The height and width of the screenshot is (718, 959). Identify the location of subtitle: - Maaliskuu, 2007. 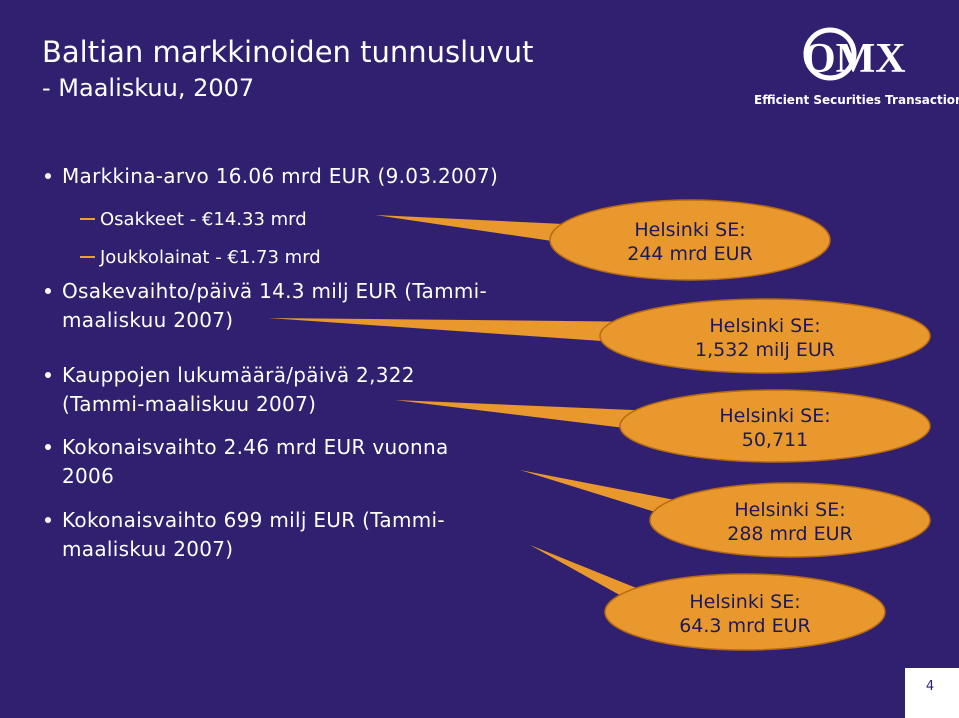
(148, 88).